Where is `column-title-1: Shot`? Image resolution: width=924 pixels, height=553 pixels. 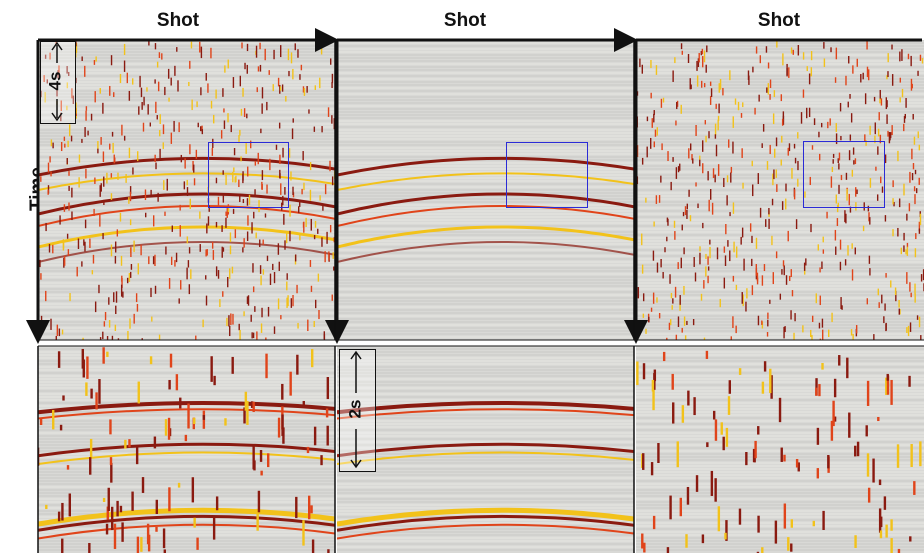 column-title-1: Shot is located at coordinates (178, 20).